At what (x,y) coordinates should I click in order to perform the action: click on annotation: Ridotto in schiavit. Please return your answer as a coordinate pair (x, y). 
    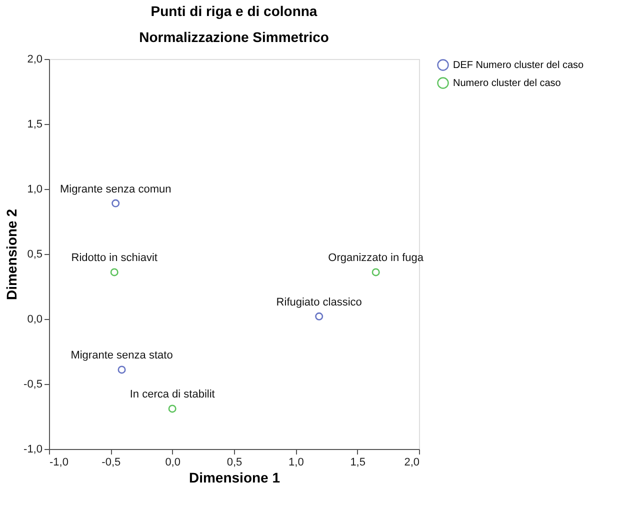
    Looking at the image, I should click on (114, 258).